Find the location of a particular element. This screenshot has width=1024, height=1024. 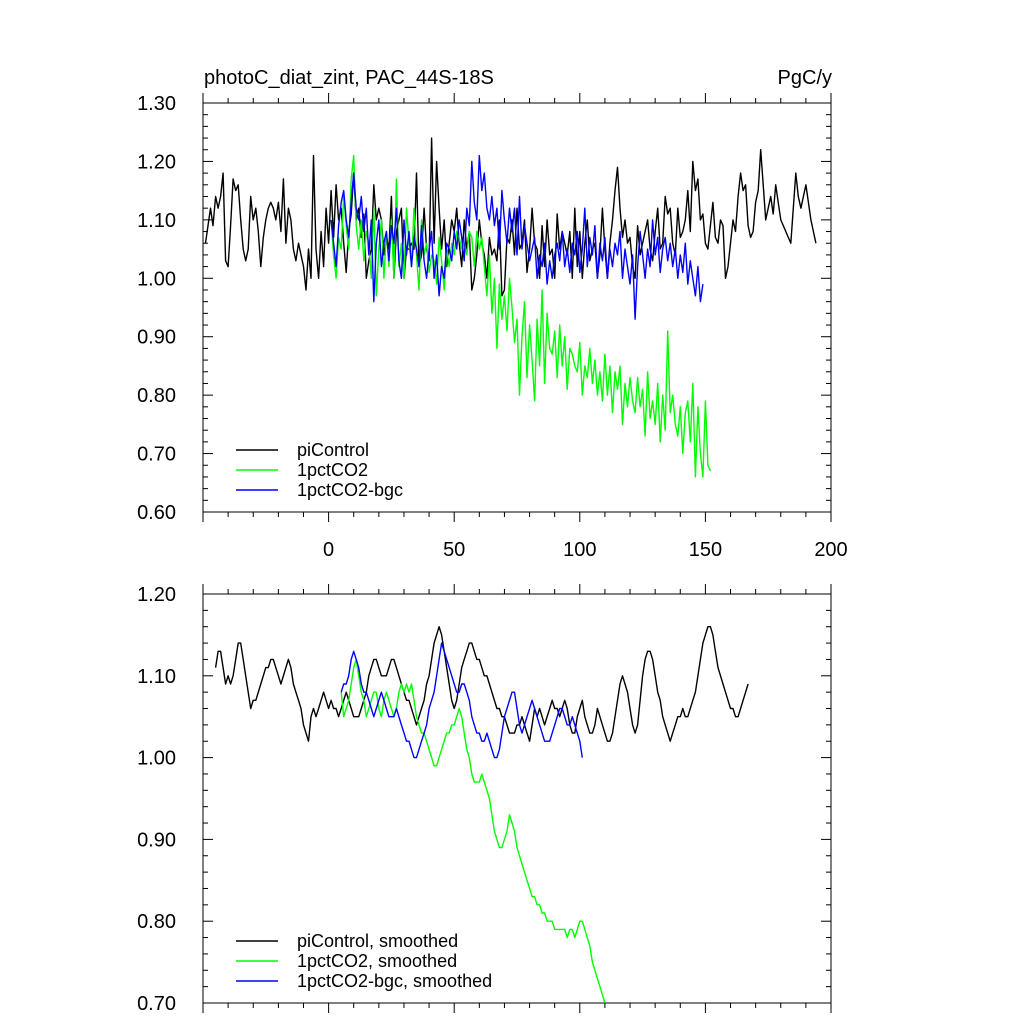

legend-label: 1pctCO2 is located at coordinates (332, 470).